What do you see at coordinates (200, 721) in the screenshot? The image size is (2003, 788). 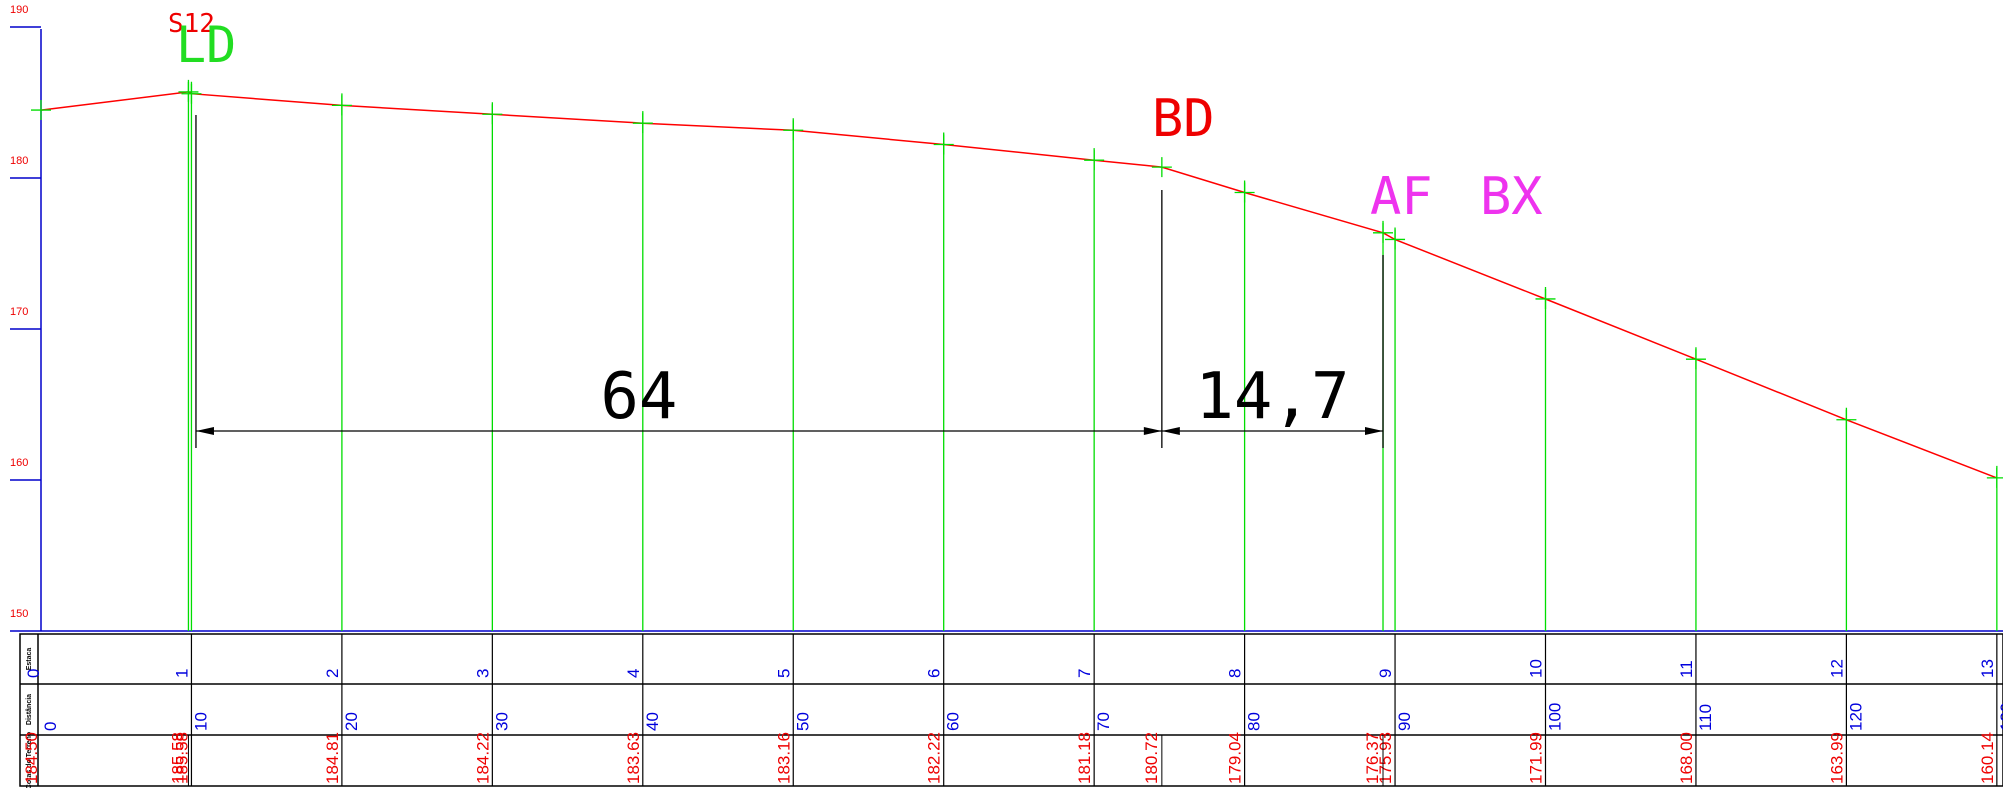 I see `distancia-label: 10` at bounding box center [200, 721].